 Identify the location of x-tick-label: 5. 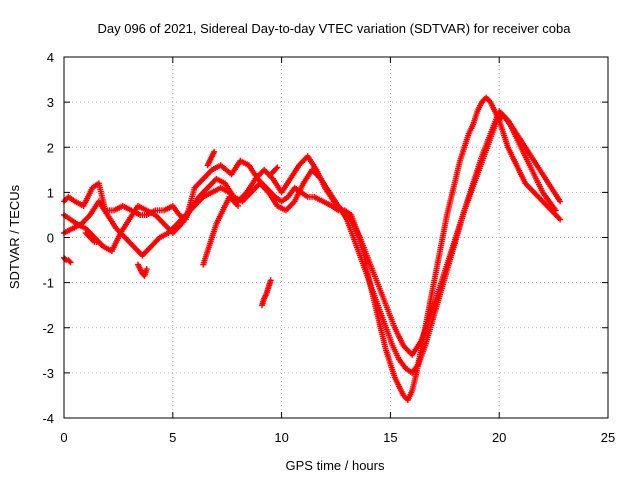
(172, 437).